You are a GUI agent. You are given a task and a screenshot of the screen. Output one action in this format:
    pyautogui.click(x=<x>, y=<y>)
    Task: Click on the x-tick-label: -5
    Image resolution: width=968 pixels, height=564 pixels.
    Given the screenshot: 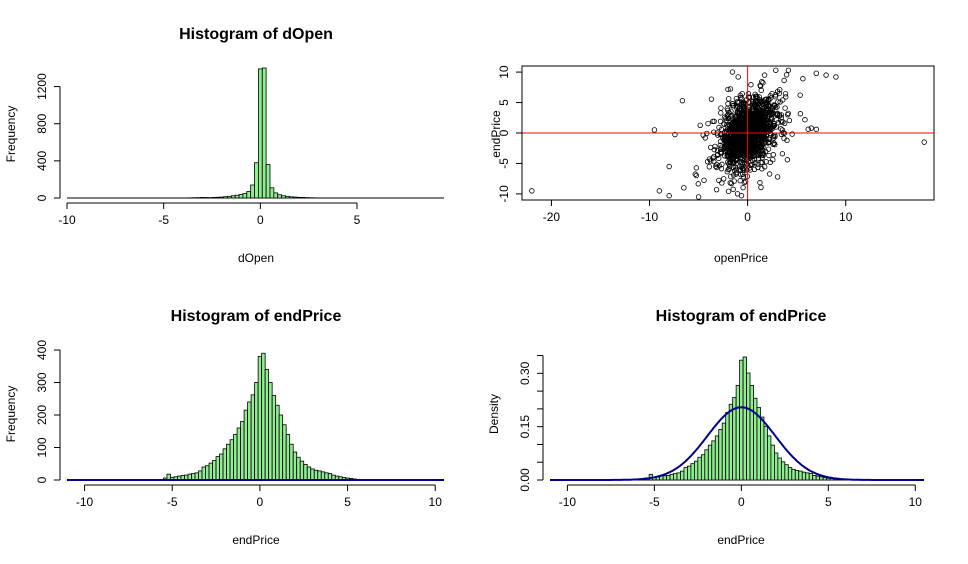 What is the action you would take?
    pyautogui.click(x=172, y=502)
    